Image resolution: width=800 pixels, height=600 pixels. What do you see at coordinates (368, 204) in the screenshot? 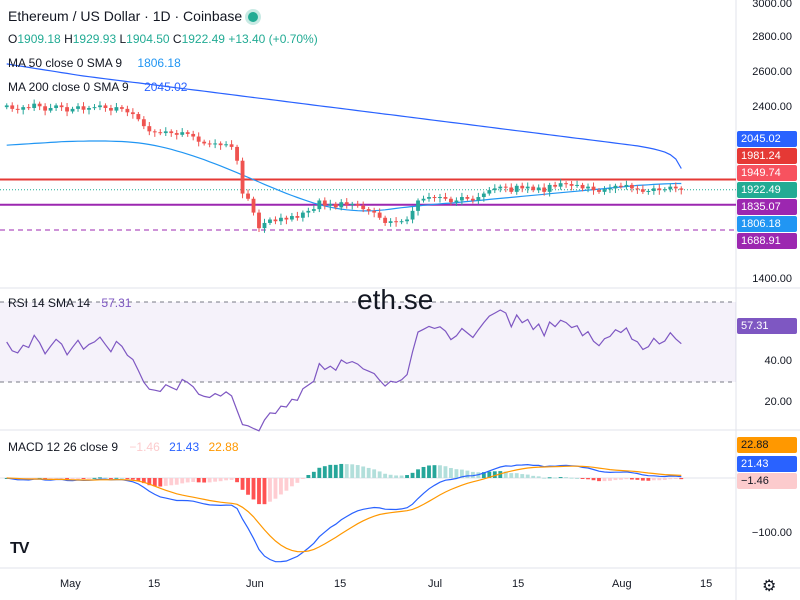
I see `horizontal-levels` at bounding box center [368, 204].